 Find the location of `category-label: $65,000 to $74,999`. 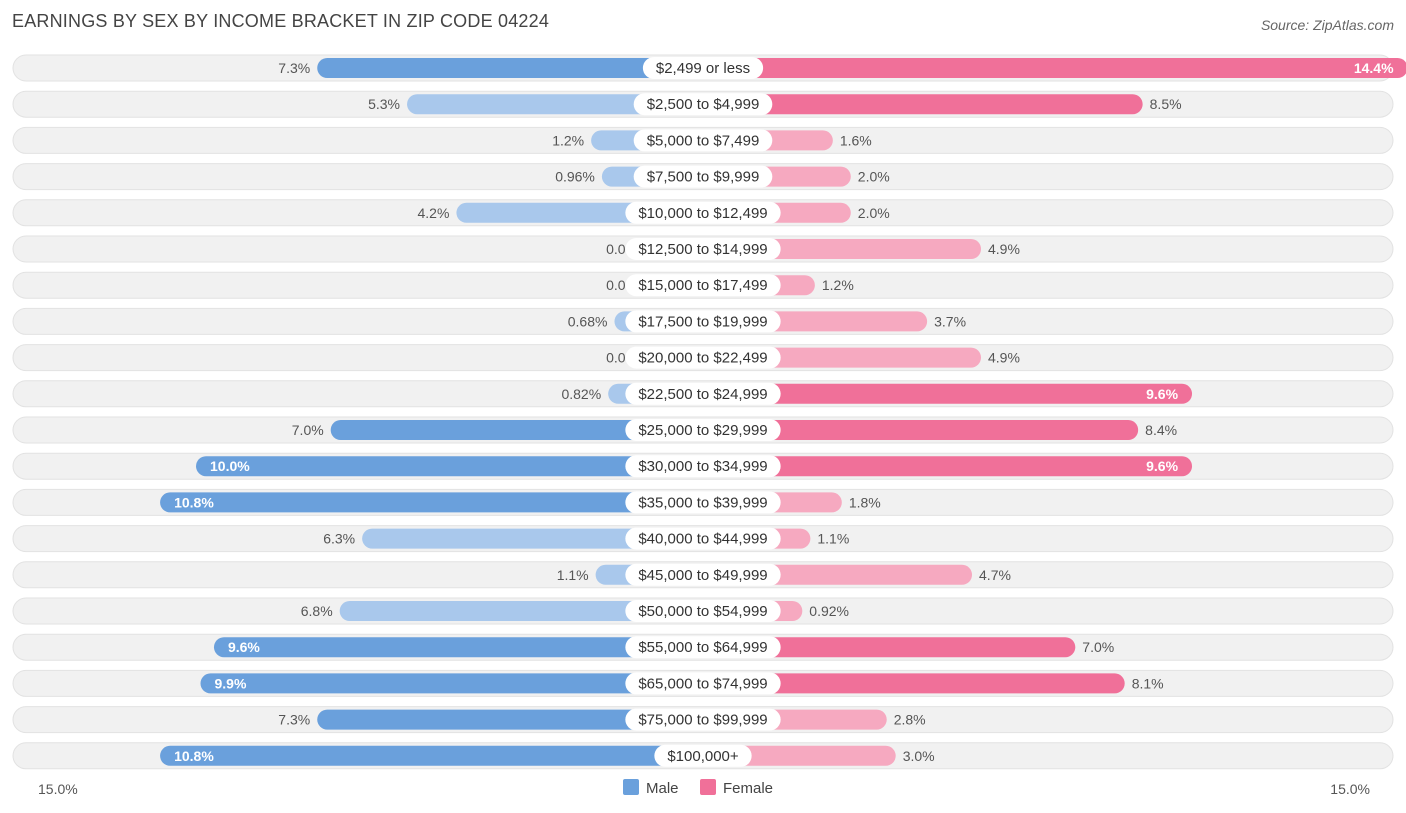

category-label: $65,000 to $74,999 is located at coordinates (702, 683).